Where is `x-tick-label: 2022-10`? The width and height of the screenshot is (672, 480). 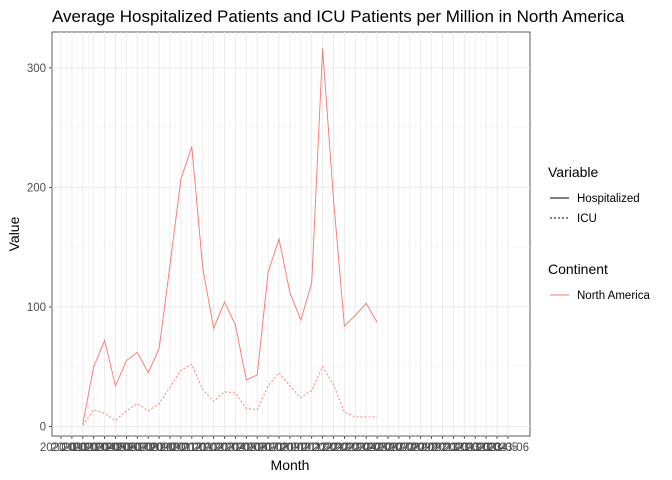 x-tick-label: 2022-10 is located at coordinates (421, 448).